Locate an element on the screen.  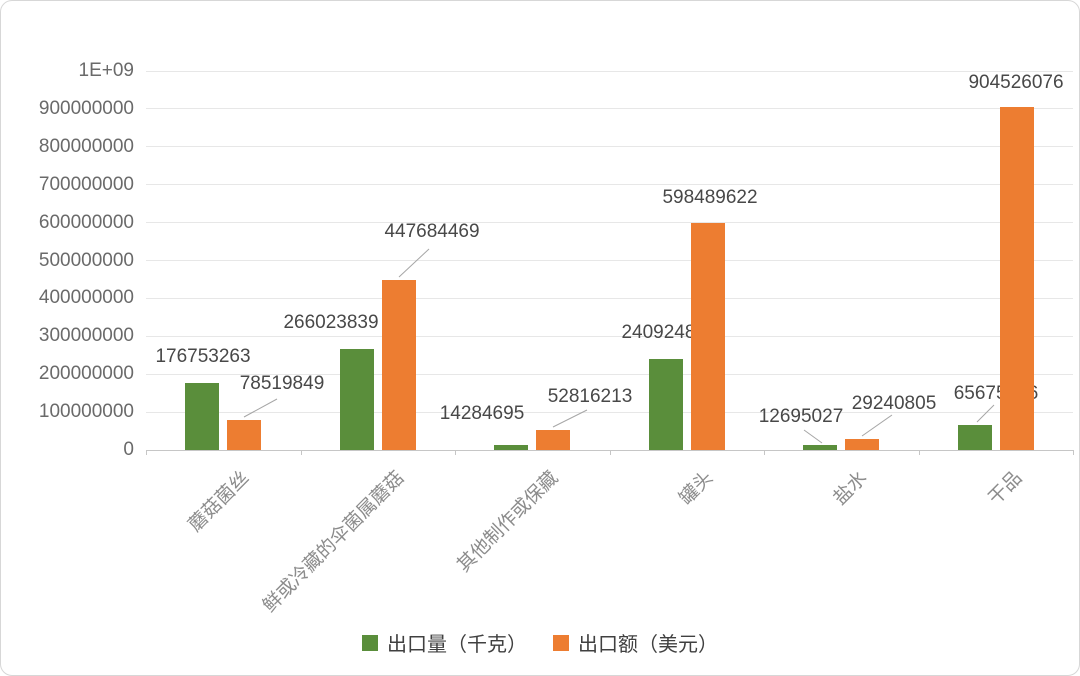
y-tick-label-10: 1E+09 is located at coordinates (106, 70).